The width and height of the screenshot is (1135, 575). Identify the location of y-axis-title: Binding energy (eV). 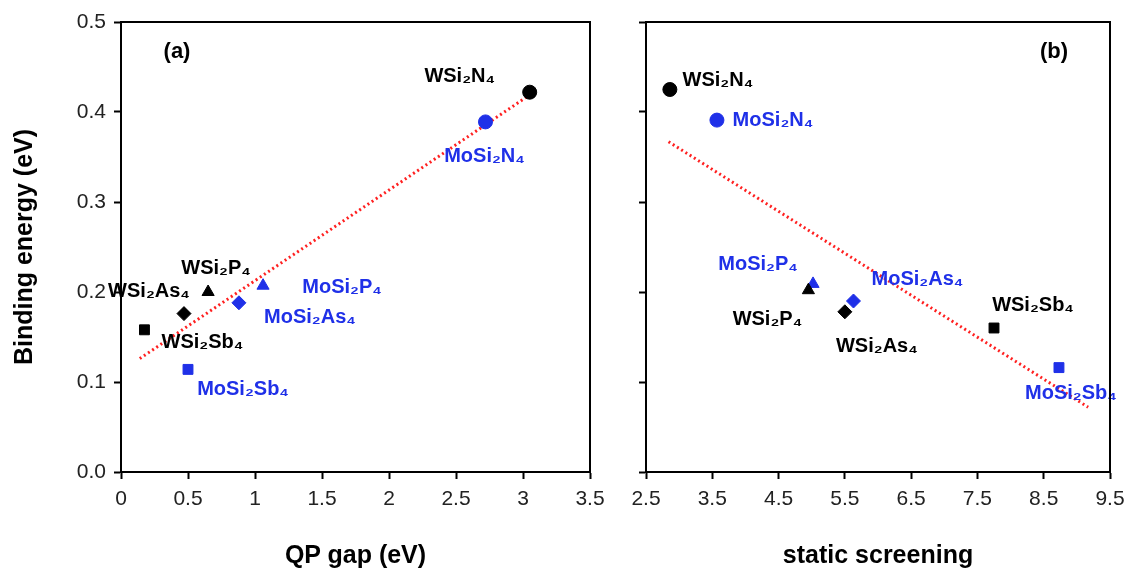
(22, 247).